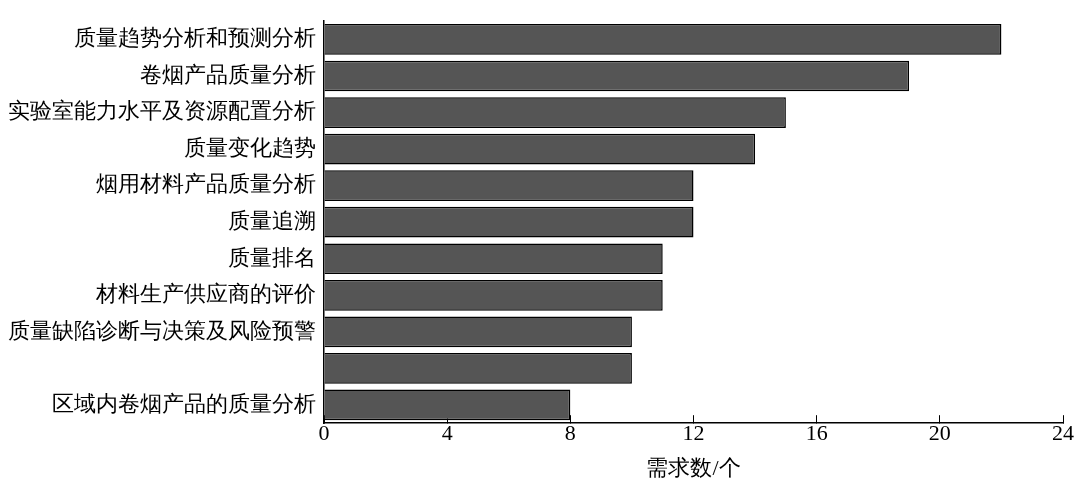 The height and width of the screenshot is (486, 1080). What do you see at coordinates (206, 184) in the screenshot?
I see `y-tick-label: 烟用材料产品质量分析` at bounding box center [206, 184].